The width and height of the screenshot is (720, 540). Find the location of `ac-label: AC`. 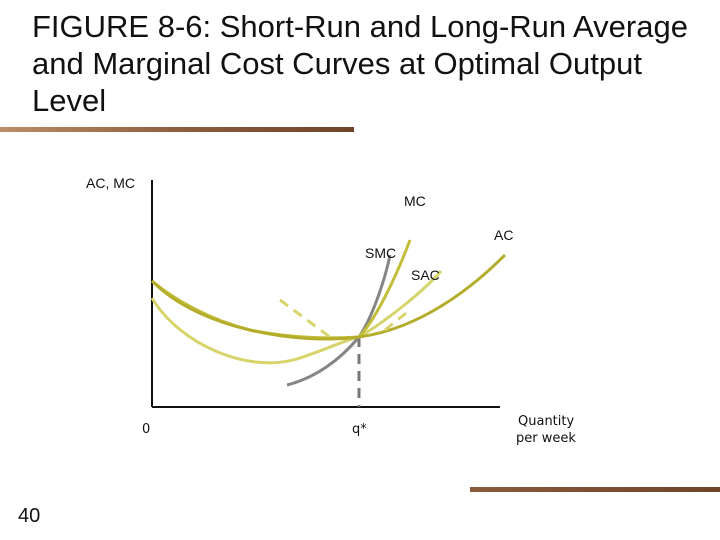

ac-label: AC is located at coordinates (503, 235).